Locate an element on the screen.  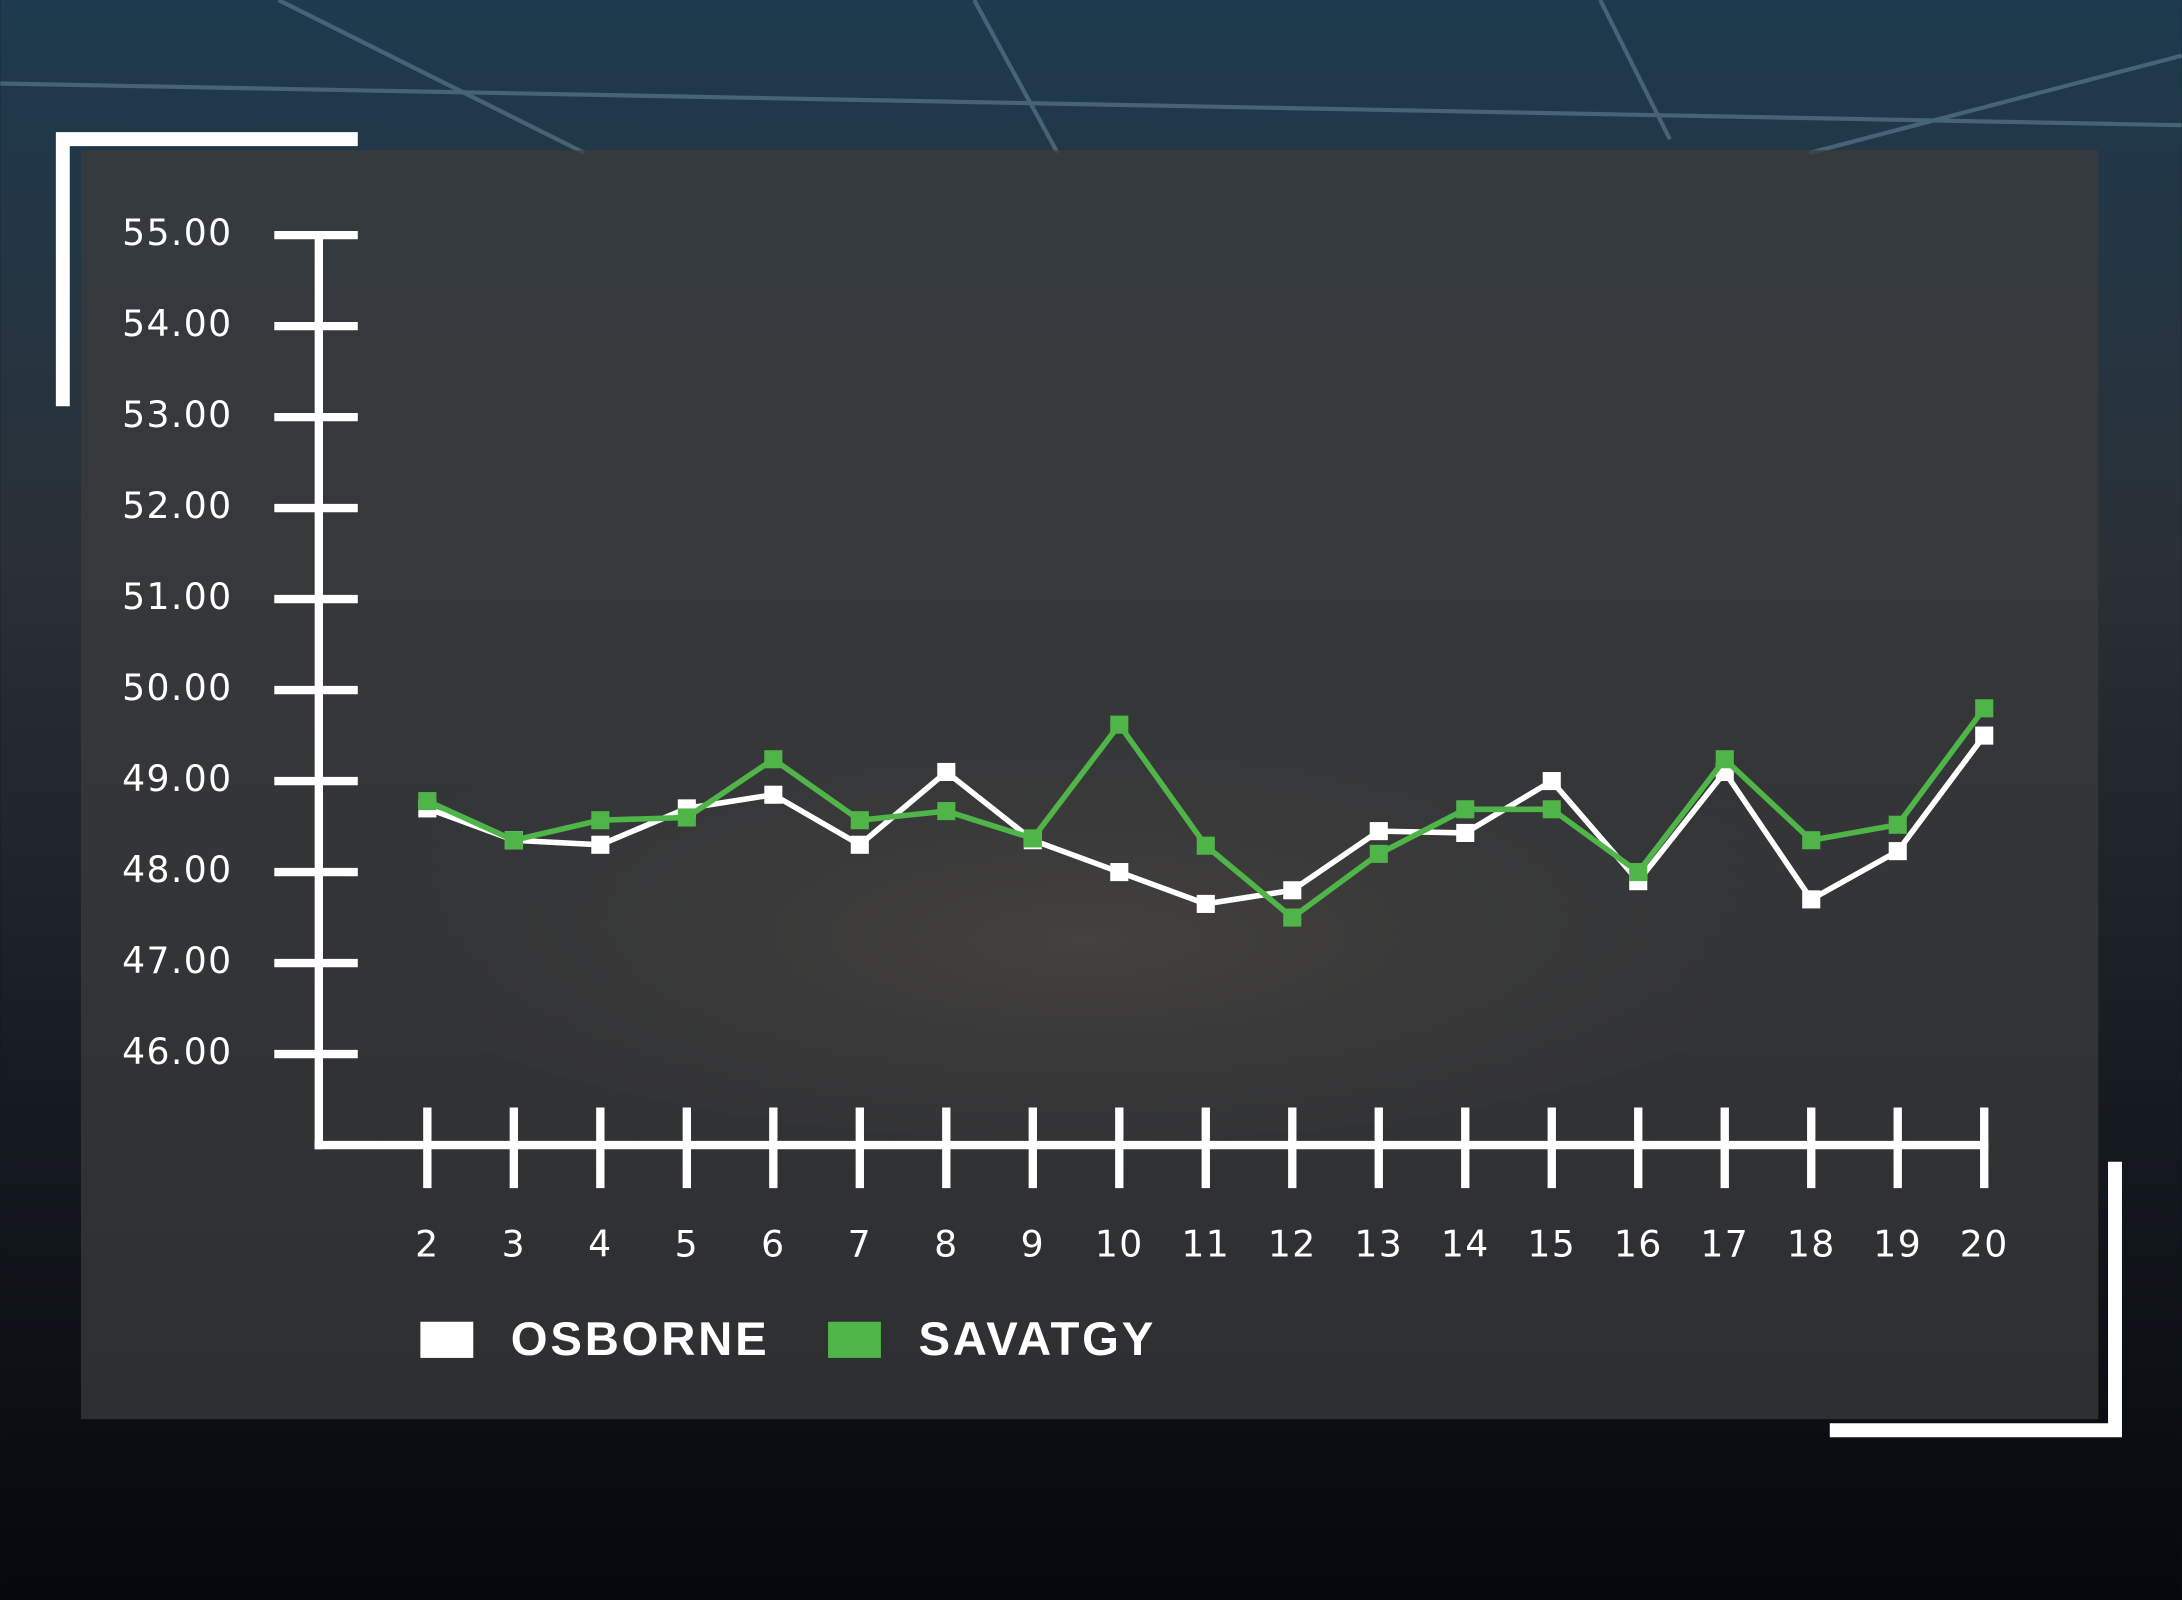
y-tick-label: 50.00 is located at coordinates (177, 687).